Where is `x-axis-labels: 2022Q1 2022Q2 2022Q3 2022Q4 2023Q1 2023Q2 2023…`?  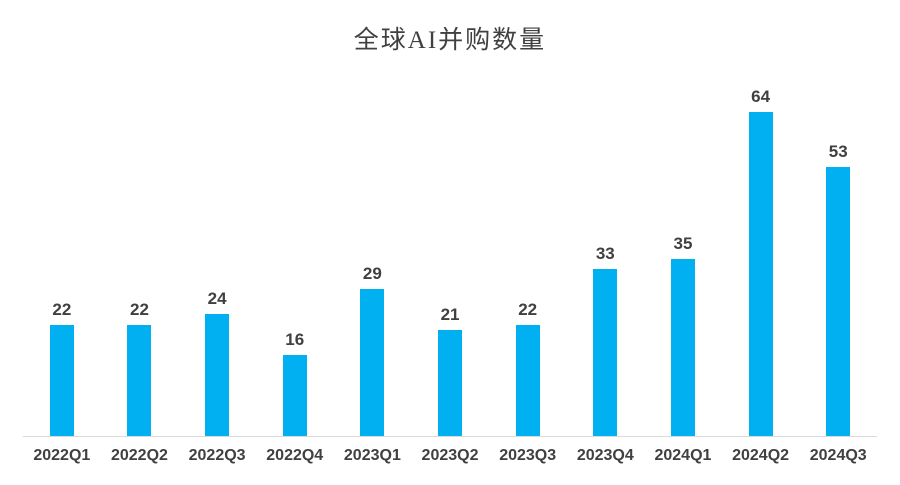
x-axis-labels: 2022Q1 2022Q2 2022Q3 2022Q4 2023Q1 2023Q2 2023… is located at coordinates (450, 450).